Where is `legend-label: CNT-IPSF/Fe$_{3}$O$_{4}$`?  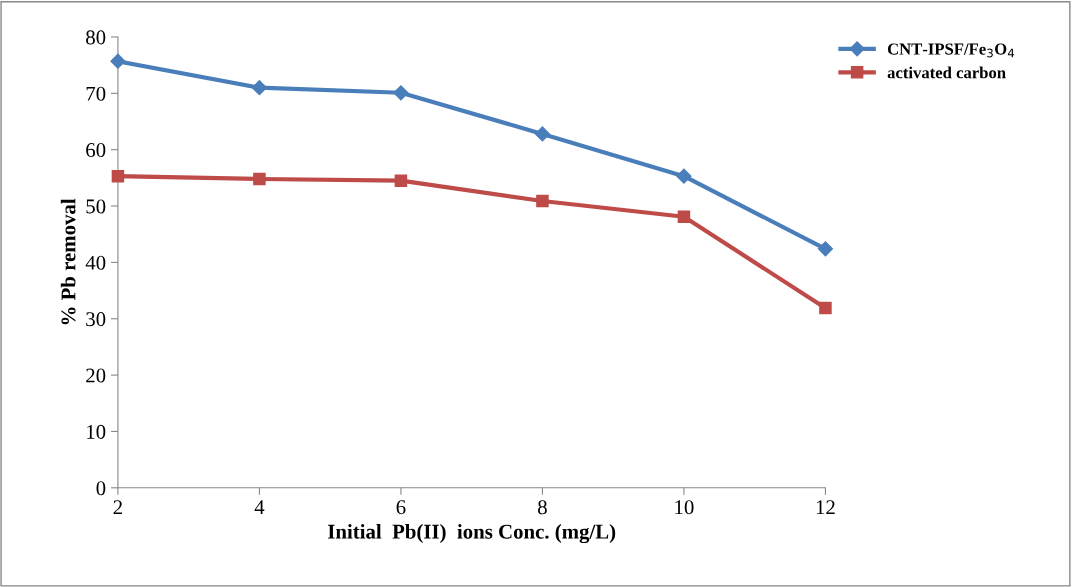
legend-label: CNT-IPSF/Fe$_{3}$O$_{4}$ is located at coordinates (951, 50).